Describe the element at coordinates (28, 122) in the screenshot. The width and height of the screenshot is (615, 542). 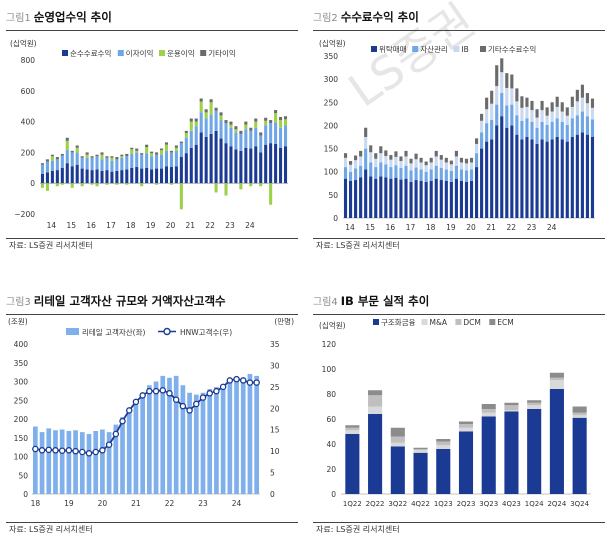
I see `y-tick-label: 400` at that location.